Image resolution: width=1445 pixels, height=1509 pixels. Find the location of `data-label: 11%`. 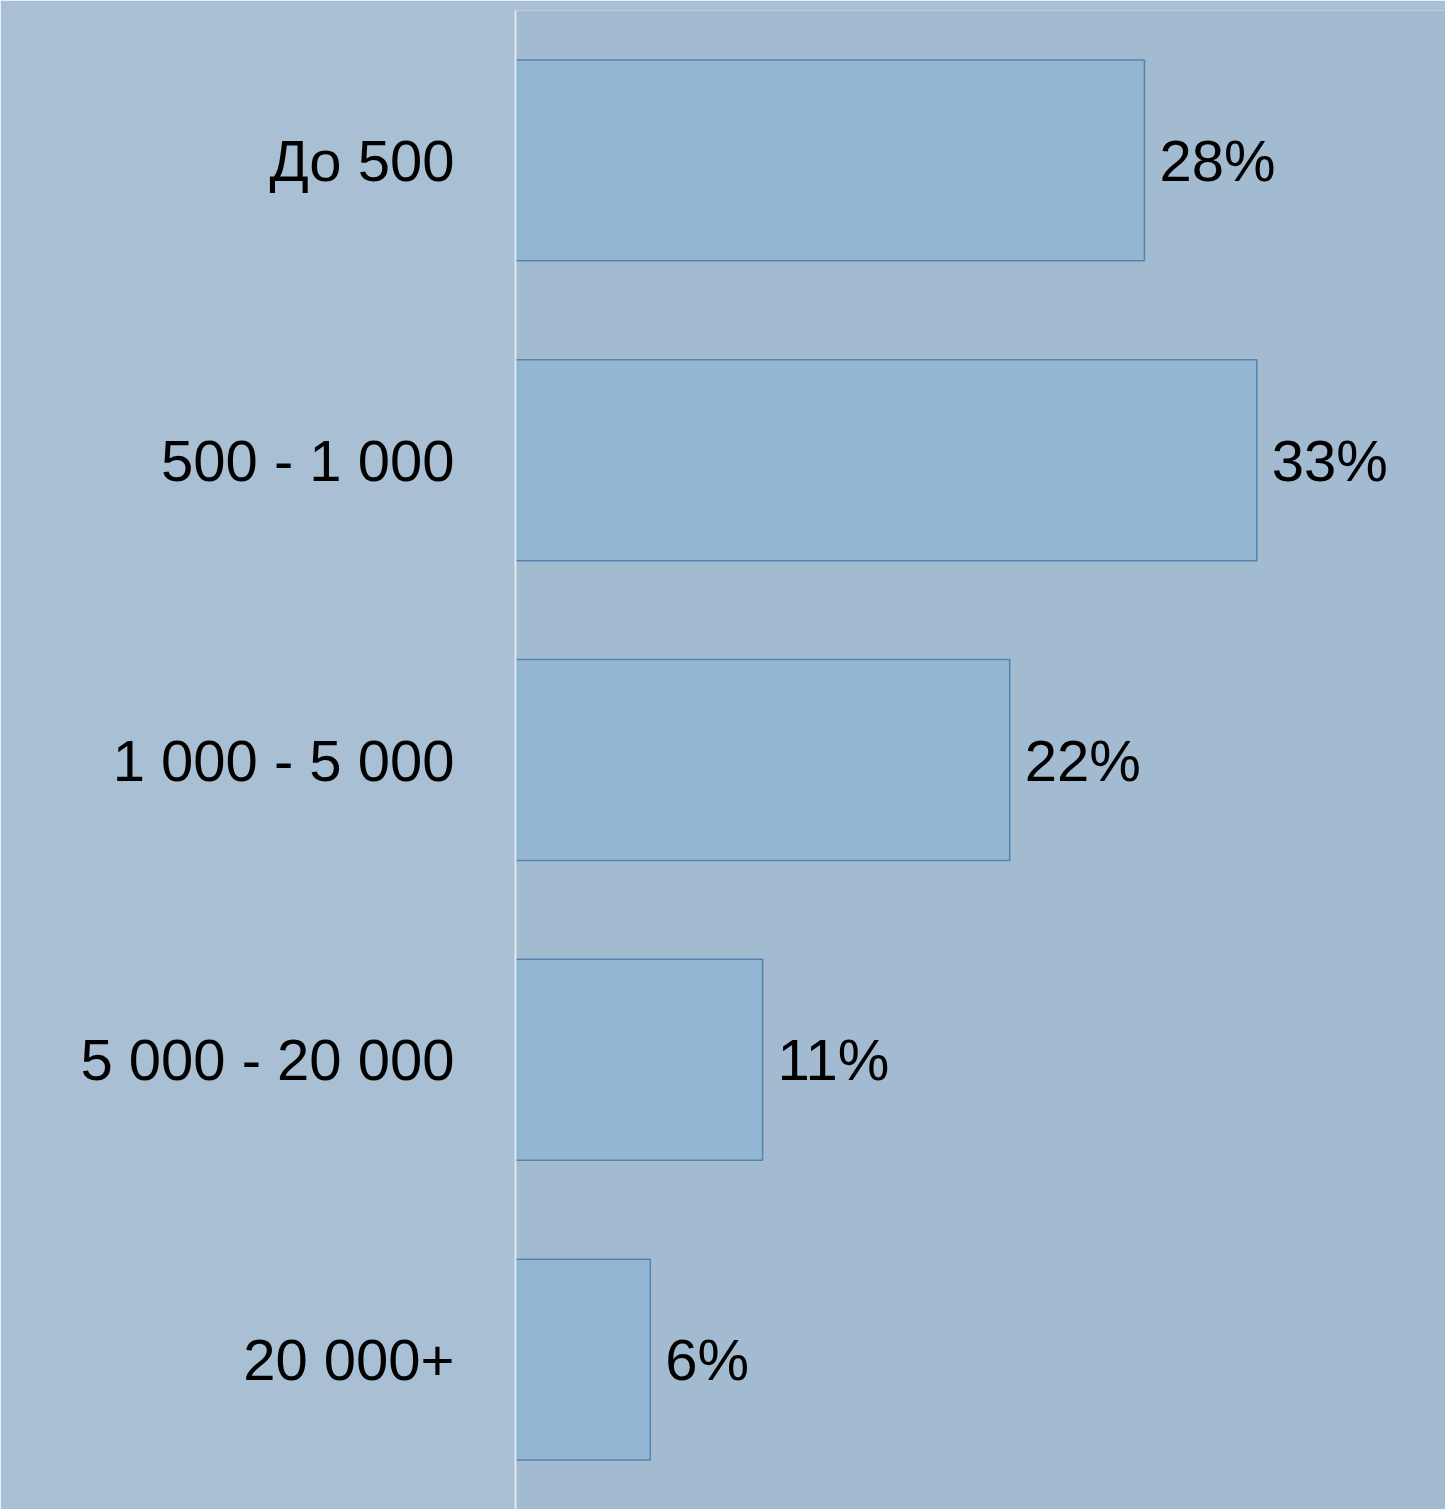

data-label: 11% is located at coordinates (833, 1060).